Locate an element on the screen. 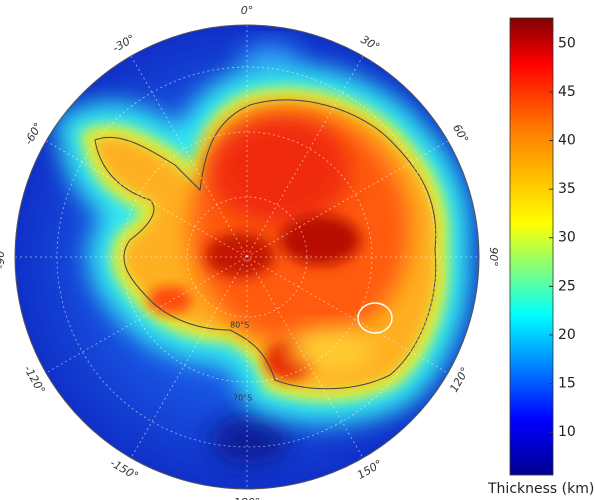 The height and width of the screenshot is (500, 595). colorbar-label: Thickness (km) is located at coordinates (540, 489).